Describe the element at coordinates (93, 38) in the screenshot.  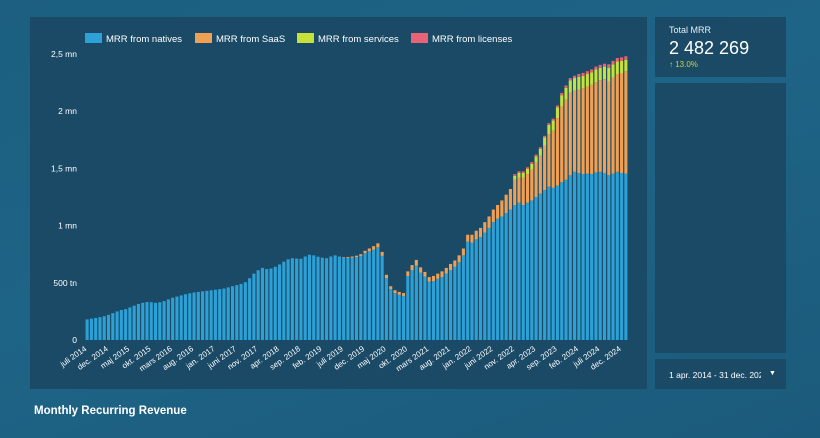
I see `legend-swatch-natives` at that location.